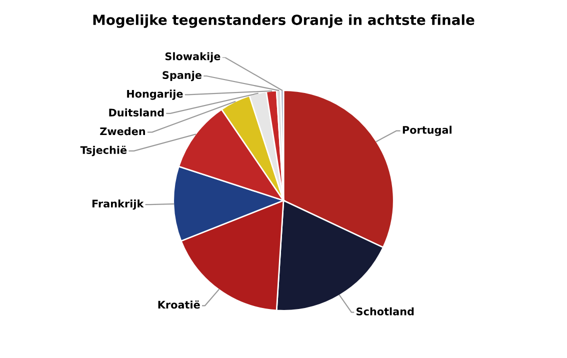  I want to click on slice-label: Zweden, so click(122, 131).